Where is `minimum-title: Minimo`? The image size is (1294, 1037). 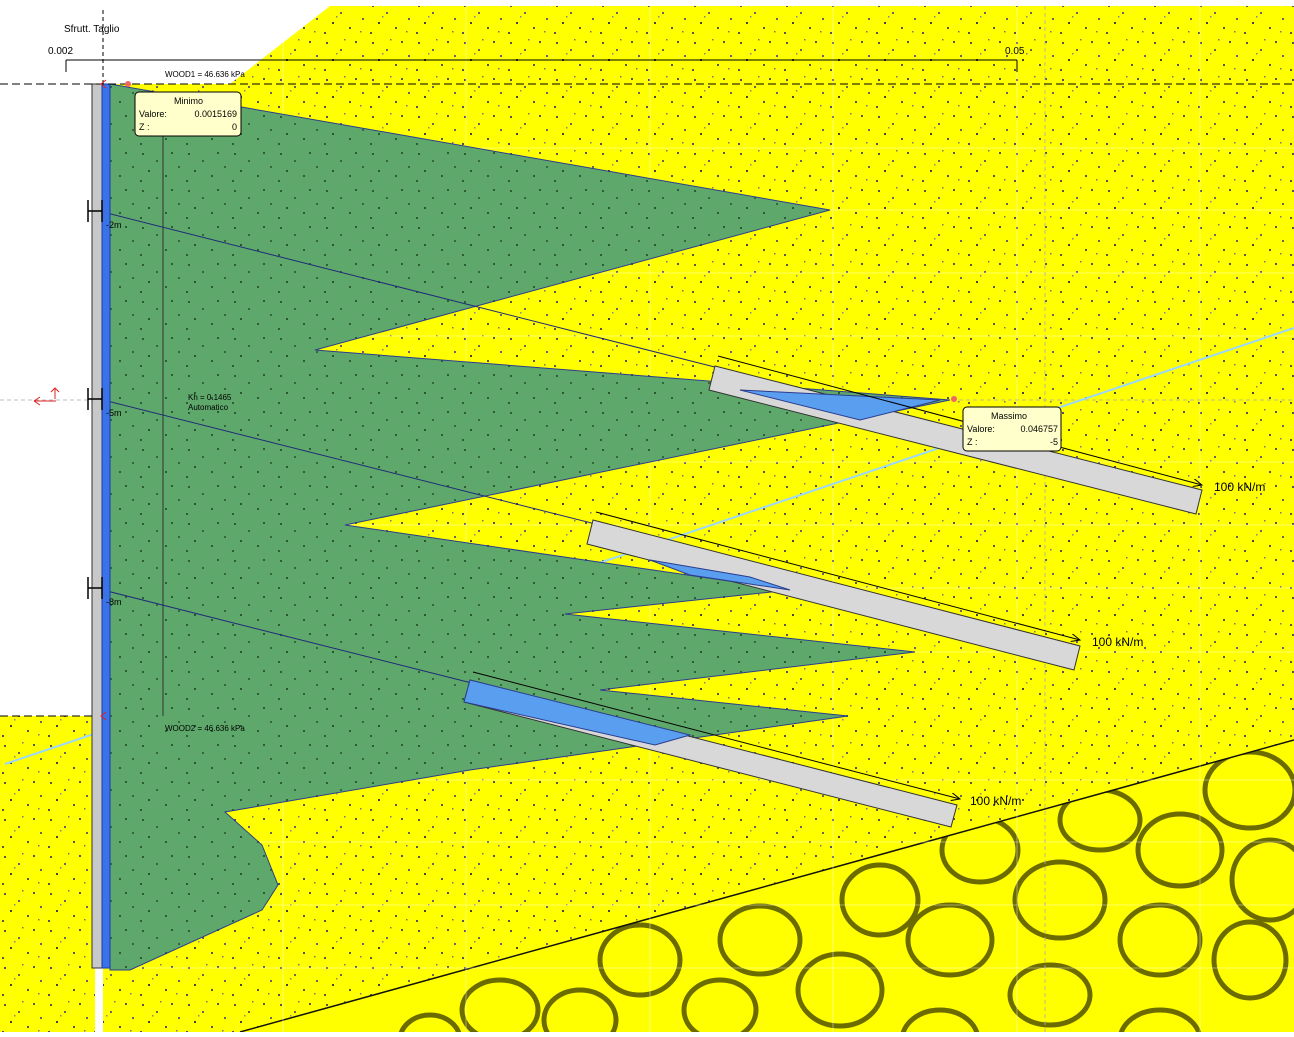
minimum-title: Minimo is located at coordinates (188, 101).